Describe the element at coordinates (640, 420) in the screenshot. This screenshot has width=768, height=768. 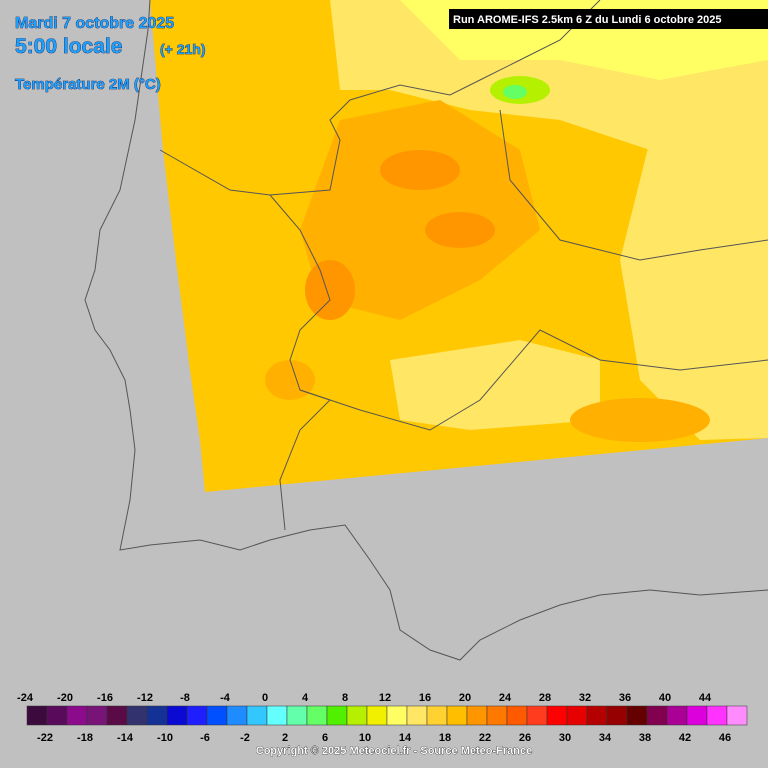
I see `field-warm-se` at that location.